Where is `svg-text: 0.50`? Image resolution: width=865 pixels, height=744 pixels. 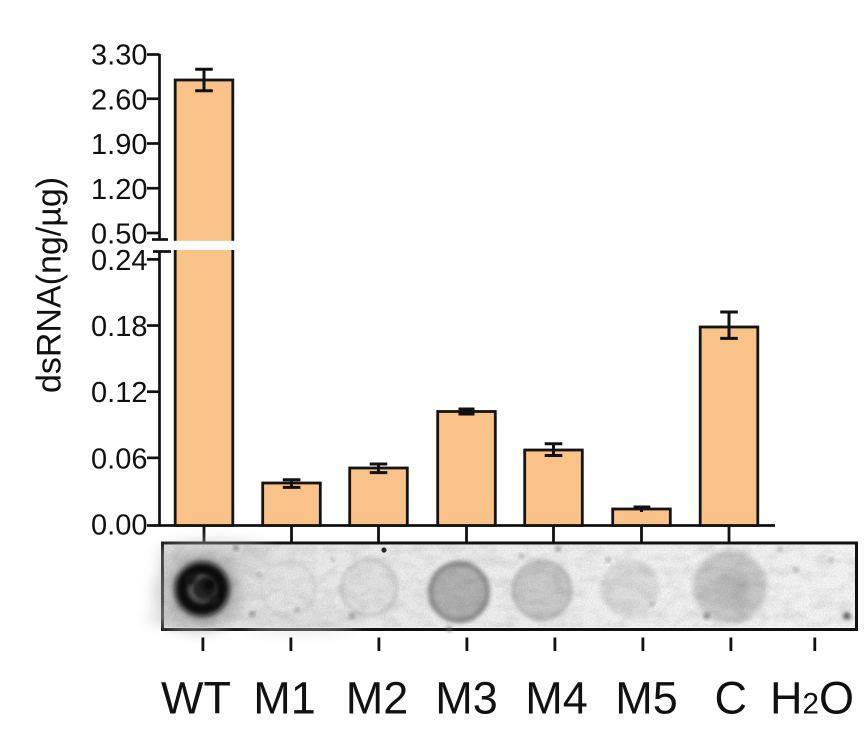 svg-text: 0.50 is located at coordinates (119, 235).